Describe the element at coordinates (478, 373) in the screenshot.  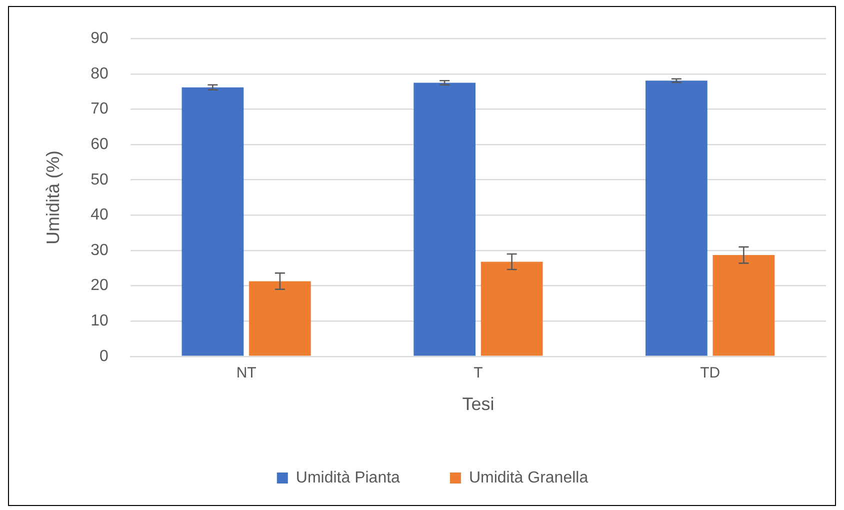
I see `x-tick-label: T` at that location.